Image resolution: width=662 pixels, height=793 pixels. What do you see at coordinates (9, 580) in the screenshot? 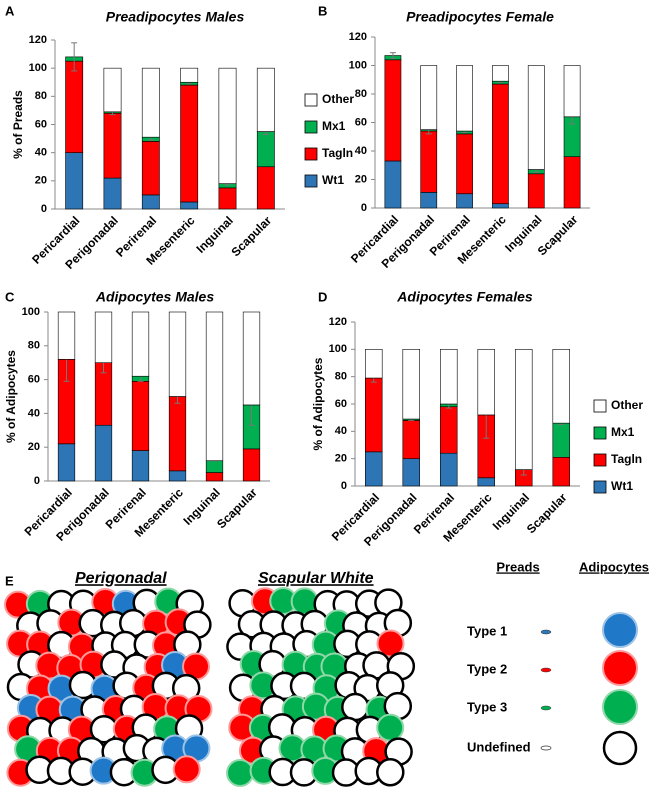
I see `panel-label: E` at bounding box center [9, 580].